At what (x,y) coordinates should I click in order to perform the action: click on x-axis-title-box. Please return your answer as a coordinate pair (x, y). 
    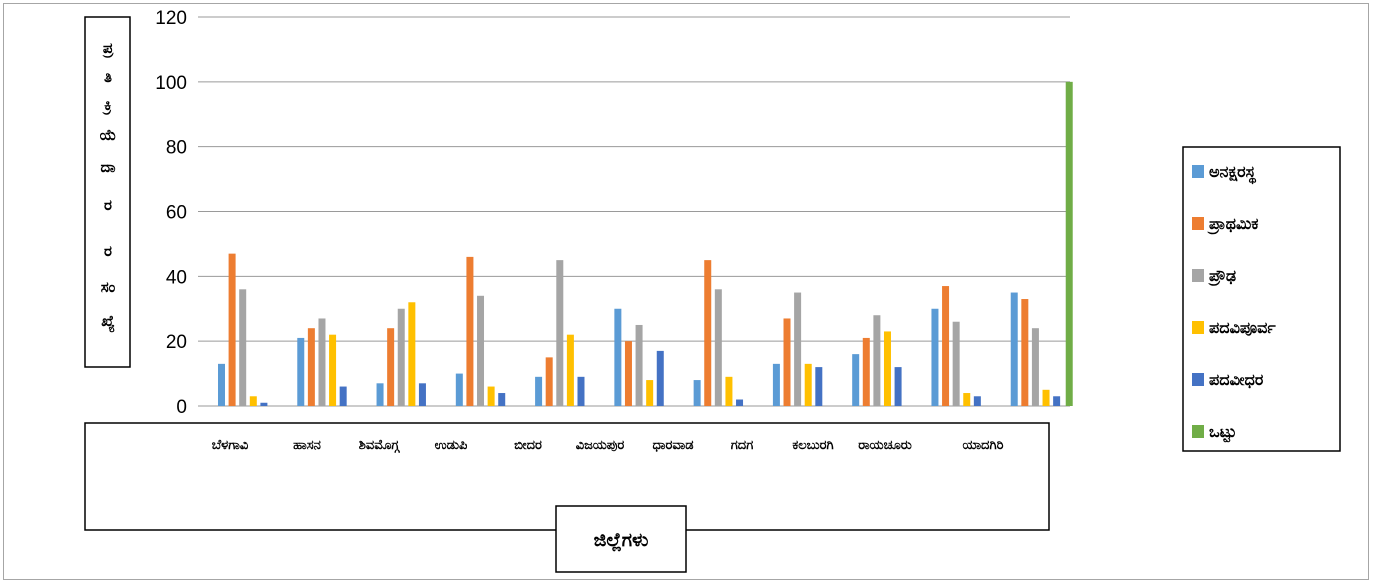
    Looking at the image, I should click on (621, 539).